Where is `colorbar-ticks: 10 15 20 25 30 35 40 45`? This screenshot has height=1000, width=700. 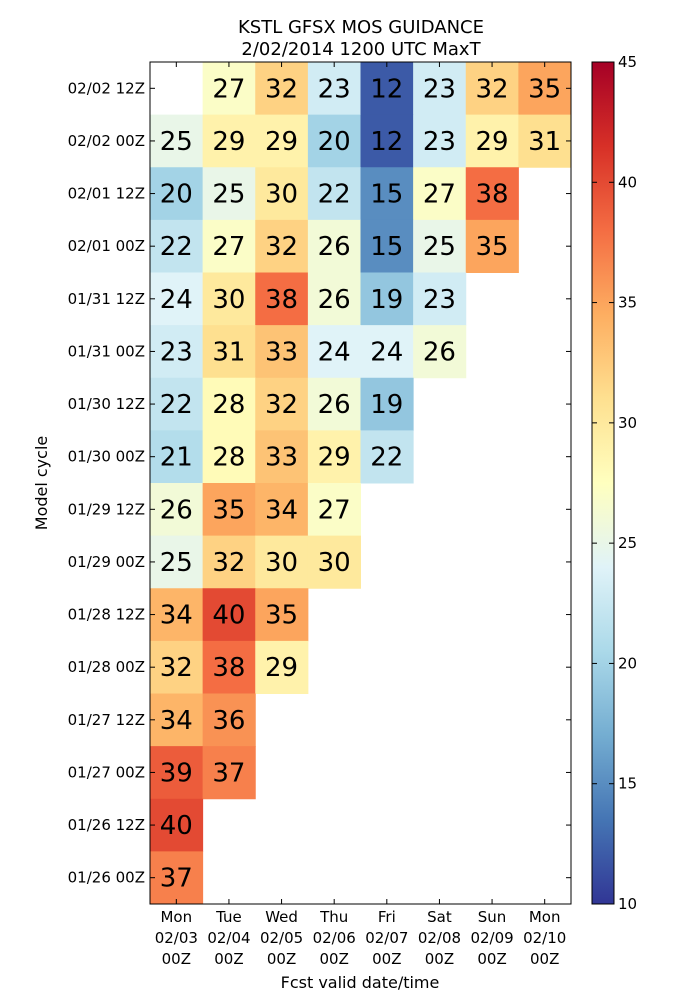
colorbar-ticks: 10 15 20 25 30 35 40 45 is located at coordinates (614, 483).